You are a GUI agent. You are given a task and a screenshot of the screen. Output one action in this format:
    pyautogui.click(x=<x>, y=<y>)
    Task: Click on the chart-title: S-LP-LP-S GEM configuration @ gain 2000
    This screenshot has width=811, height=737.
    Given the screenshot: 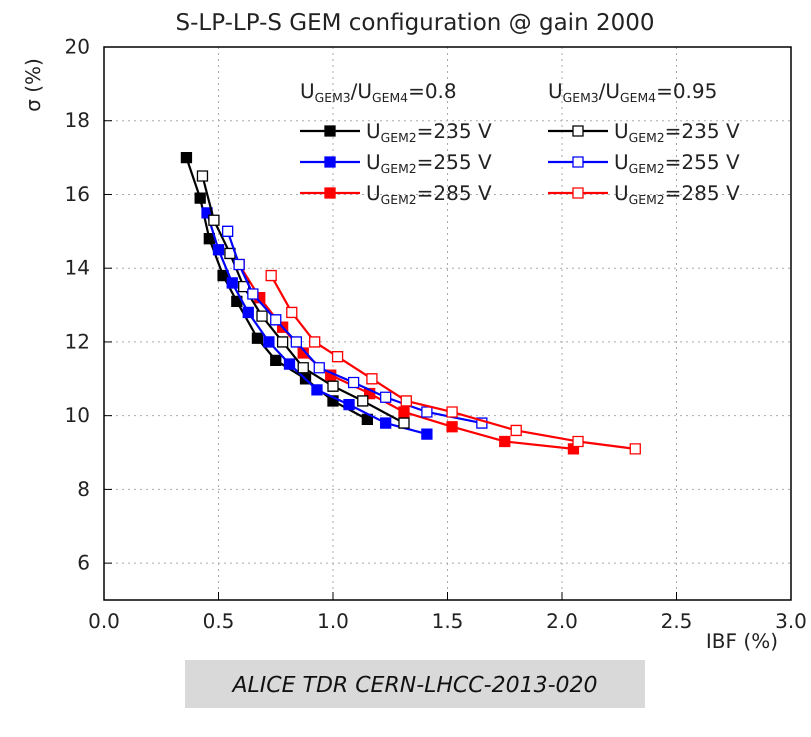 What is the action you would take?
    pyautogui.click(x=415, y=23)
    